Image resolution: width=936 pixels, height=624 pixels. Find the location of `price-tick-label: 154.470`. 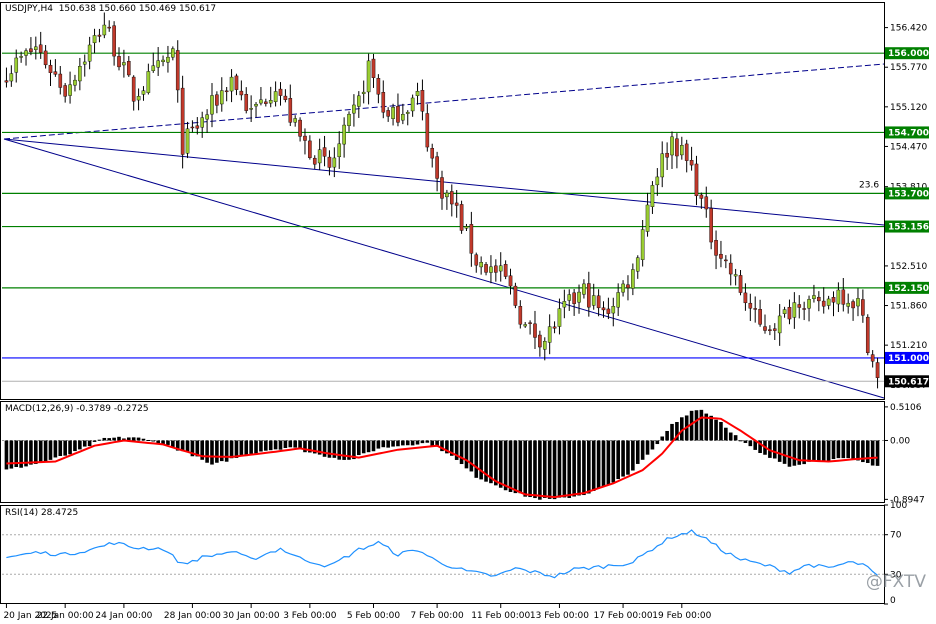

price-tick-label: 154.470 is located at coordinates (908, 147).